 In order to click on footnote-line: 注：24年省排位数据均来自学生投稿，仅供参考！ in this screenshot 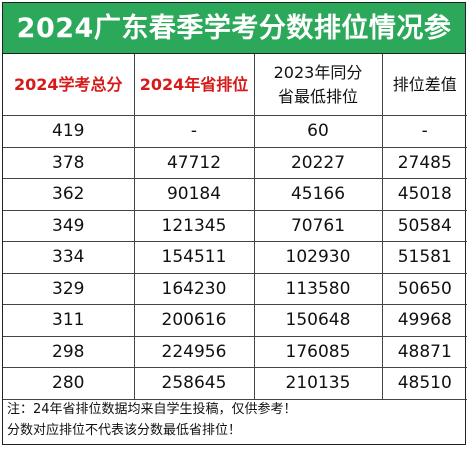, I will do `click(152, 409)`.